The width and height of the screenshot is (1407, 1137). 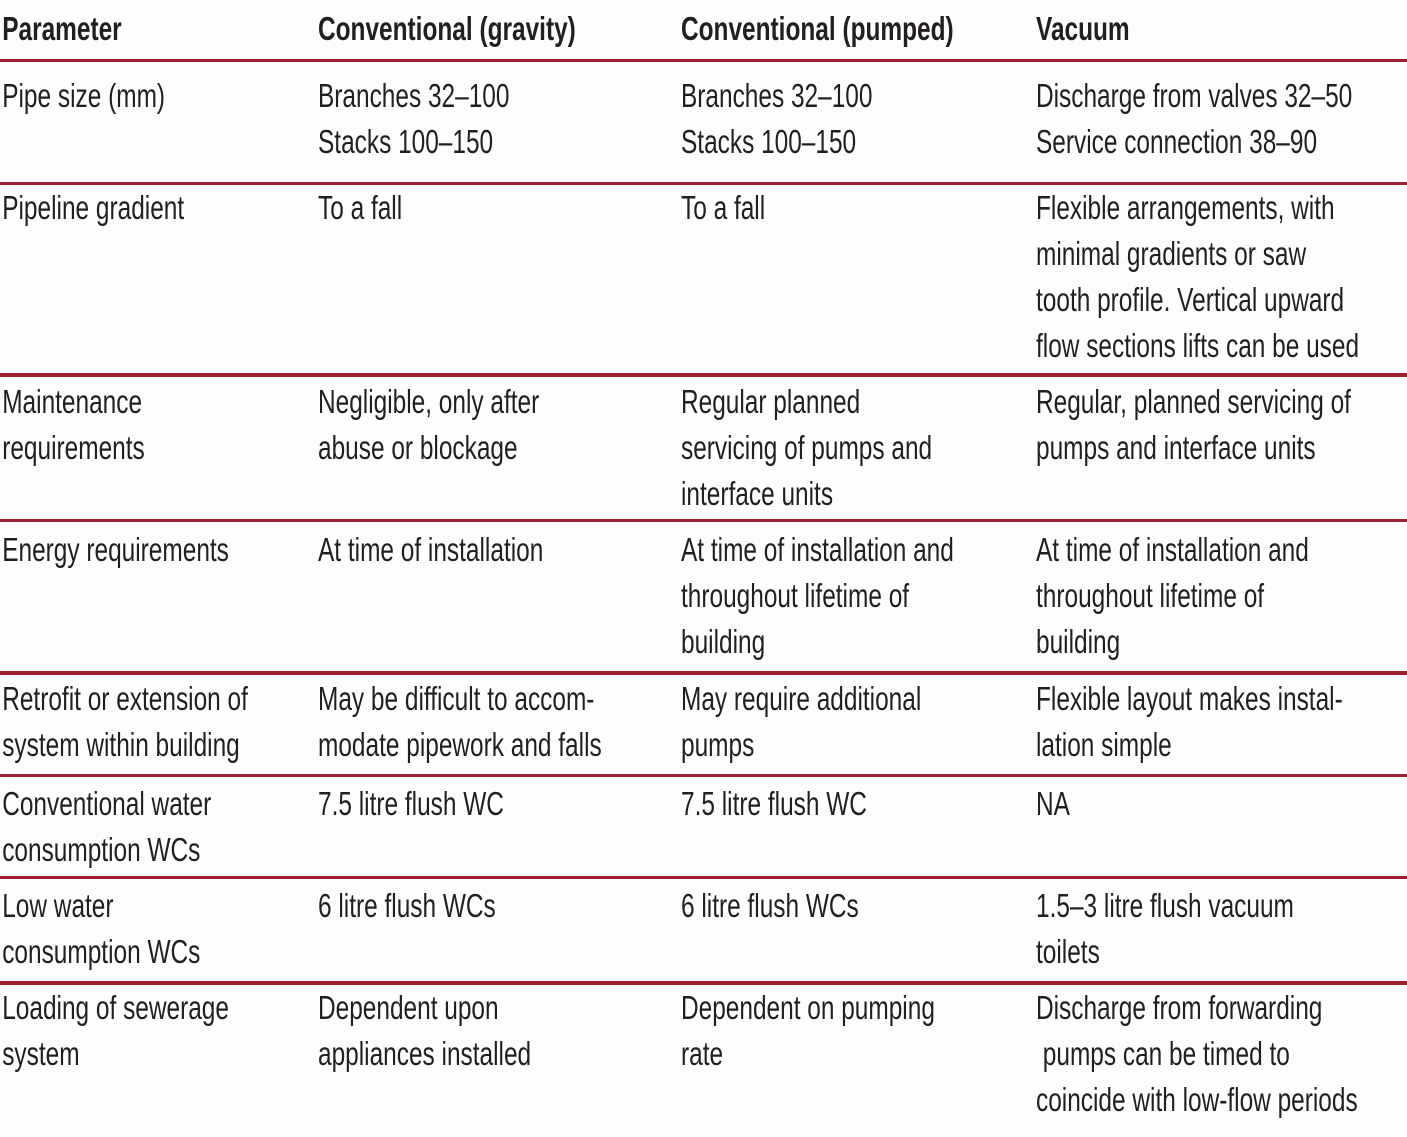 I want to click on row-parameter: Loading of sewerage system, so click(x=115, y=1030).